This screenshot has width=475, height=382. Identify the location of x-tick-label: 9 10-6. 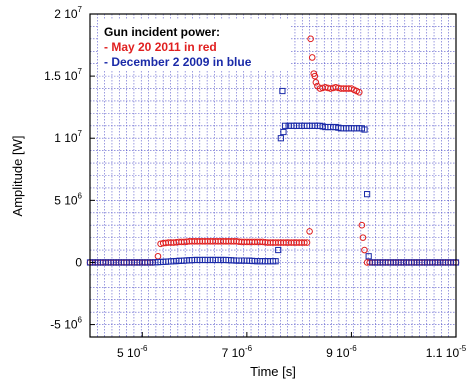
(341, 352).